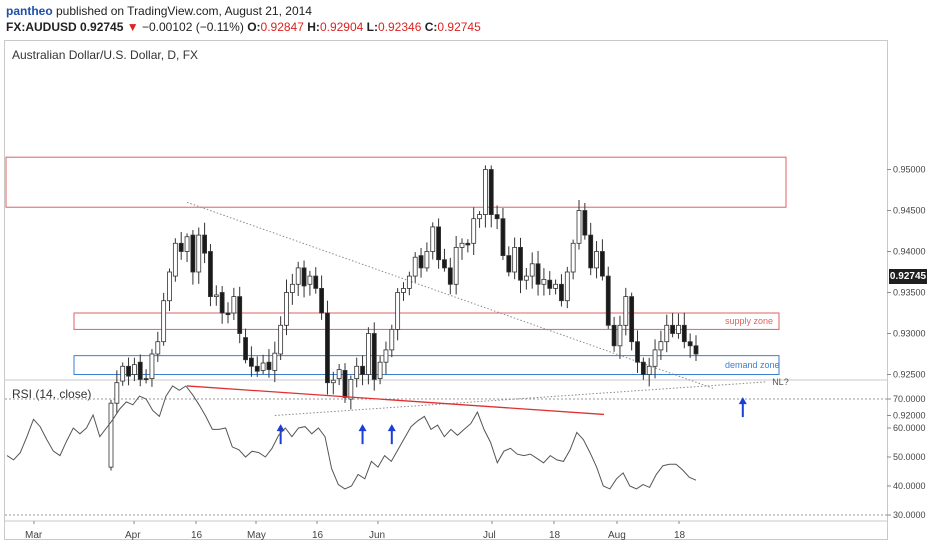  What do you see at coordinates (351, 437) in the screenshot?
I see `rsi-line` at bounding box center [351, 437].